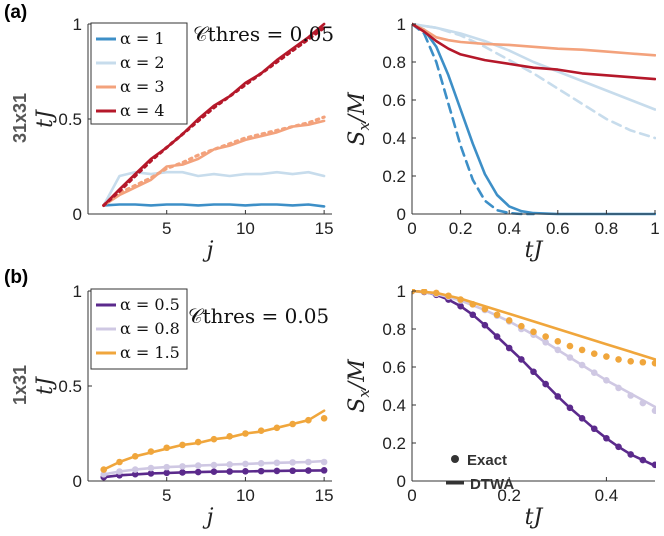 The width and height of the screenshot is (664, 536). What do you see at coordinates (558, 228) in the screenshot?
I see `a_right-x-tick-label: 0.6` at bounding box center [558, 228].